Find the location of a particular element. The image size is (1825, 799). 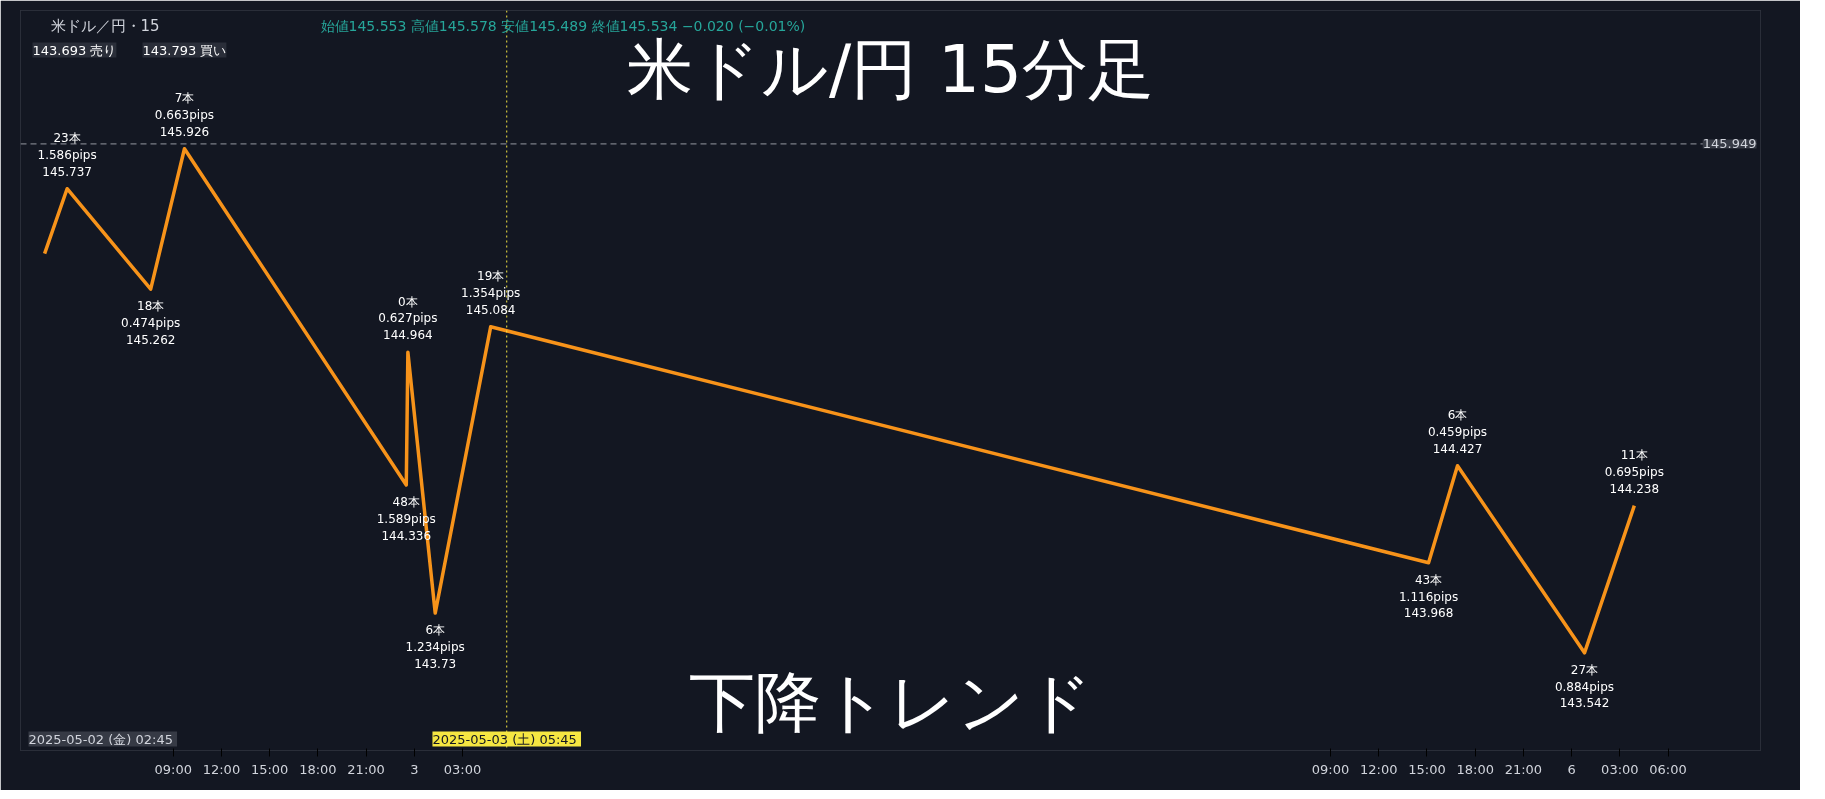

ref-line-label: 2025-05-03 (土) 05:45 is located at coordinates (504, 739).